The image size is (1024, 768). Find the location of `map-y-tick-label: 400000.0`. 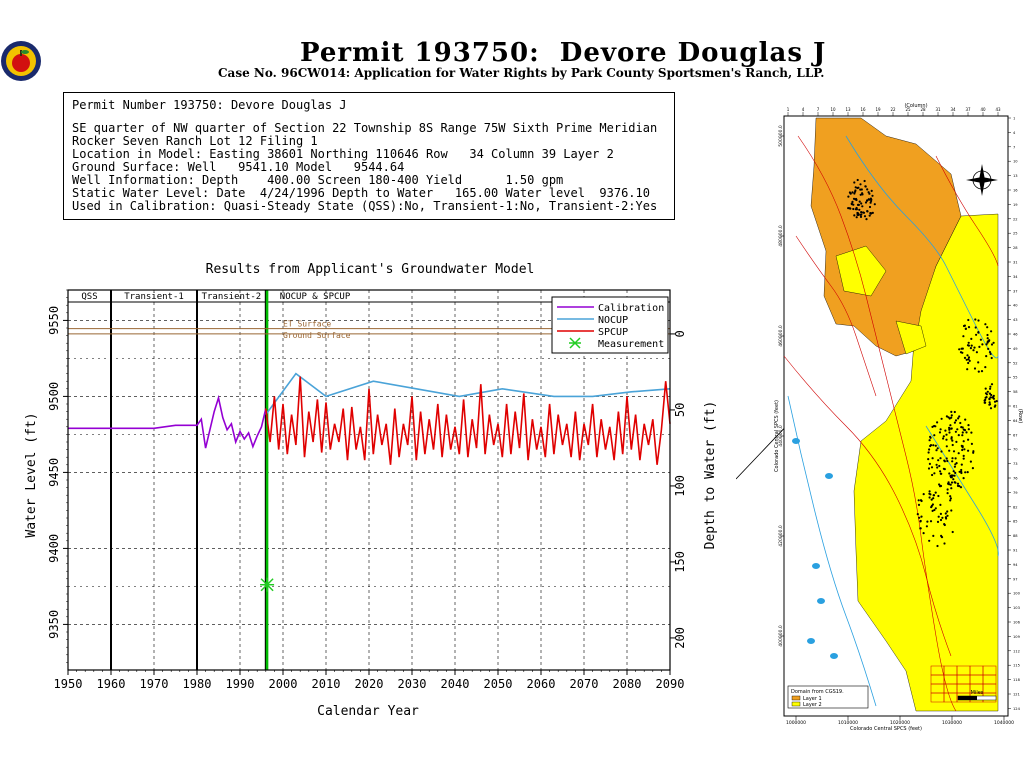

map-y-tick-label: 400000.0 is located at coordinates (781, 636).